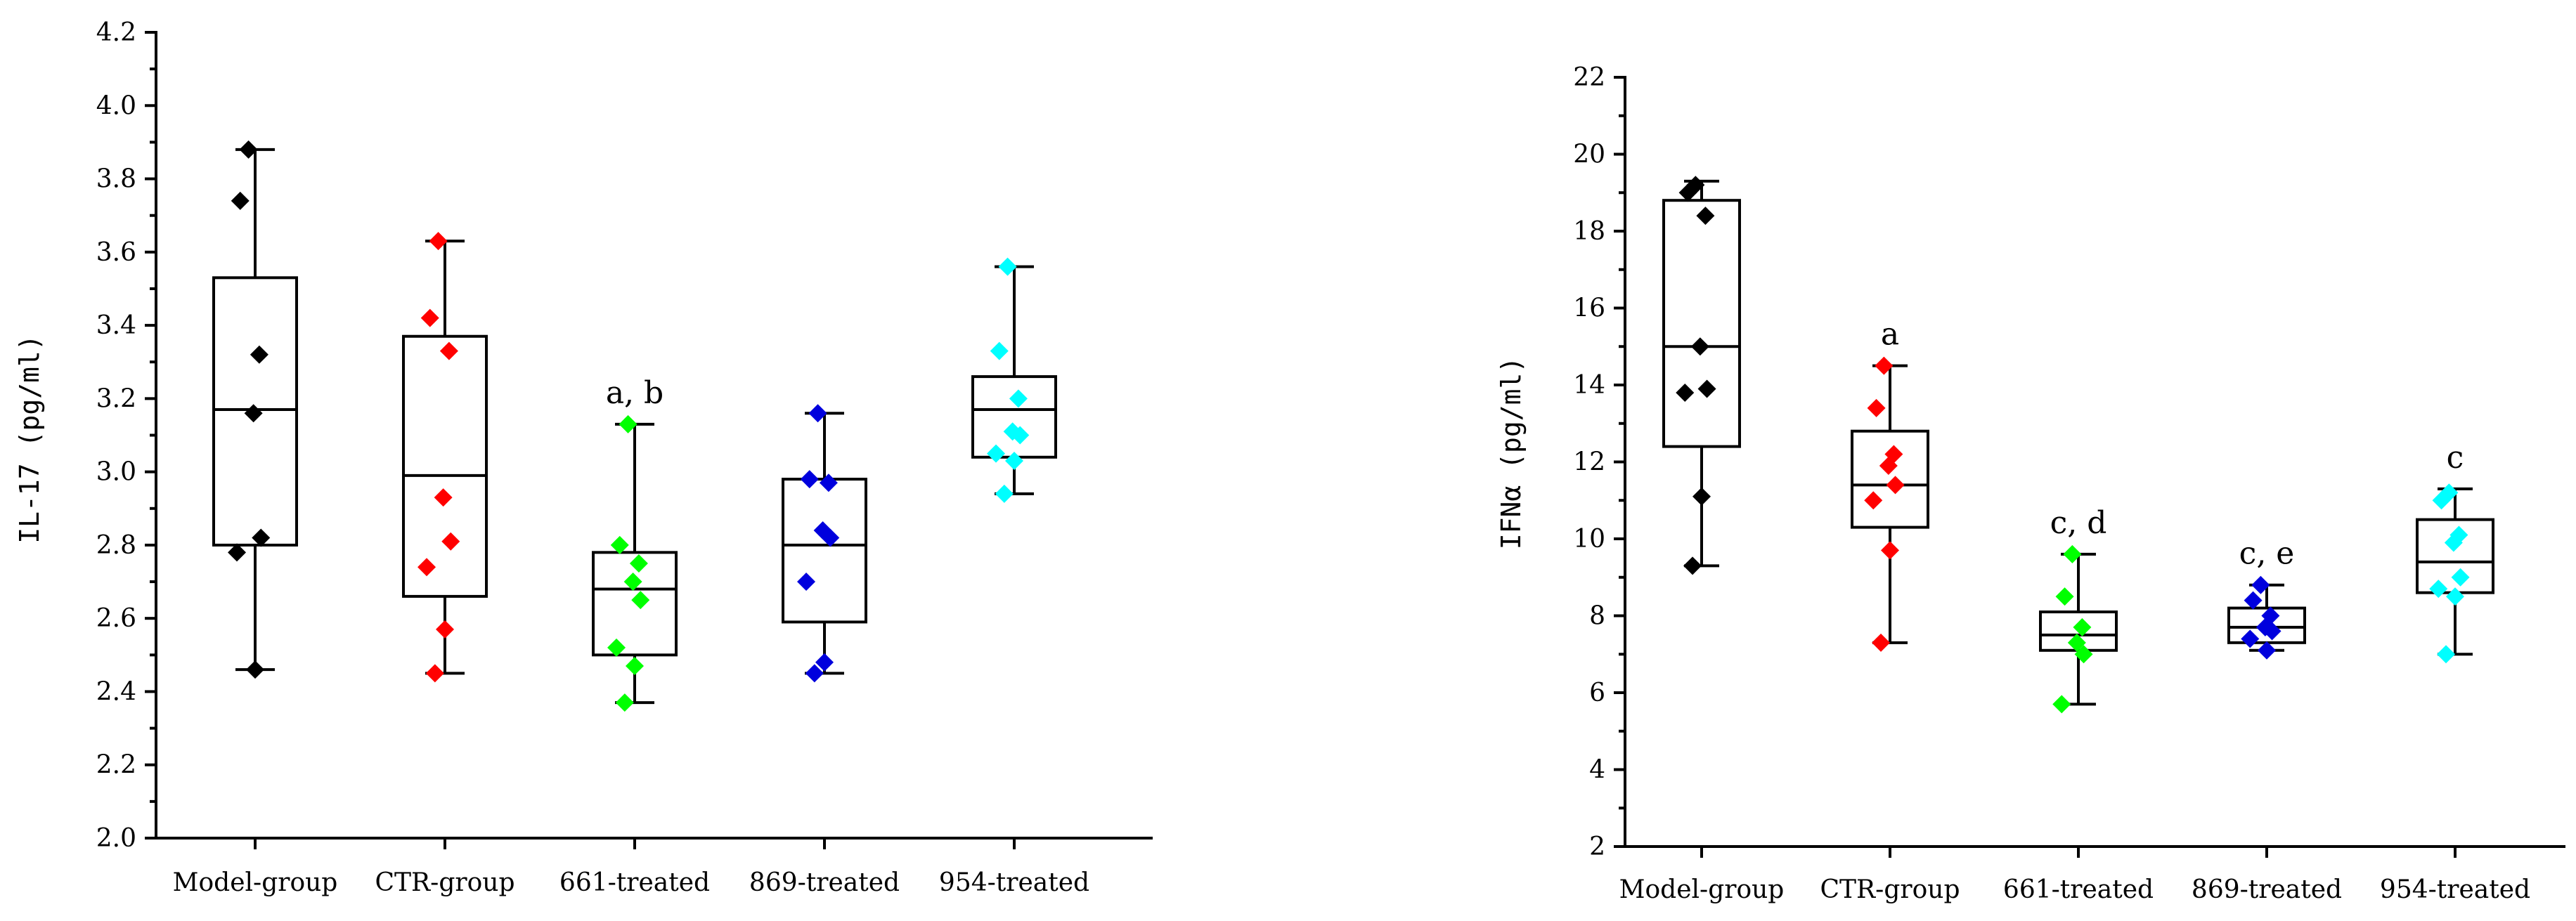 The width and height of the screenshot is (2576, 921). What do you see at coordinates (635, 393) in the screenshot?
I see `significance-label: a, b` at bounding box center [635, 393].